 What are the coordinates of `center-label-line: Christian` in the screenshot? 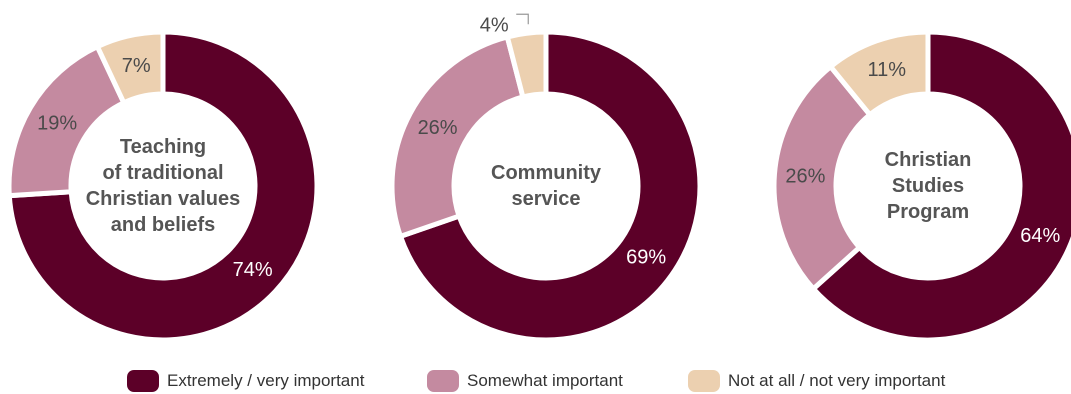 It's located at (928, 160).